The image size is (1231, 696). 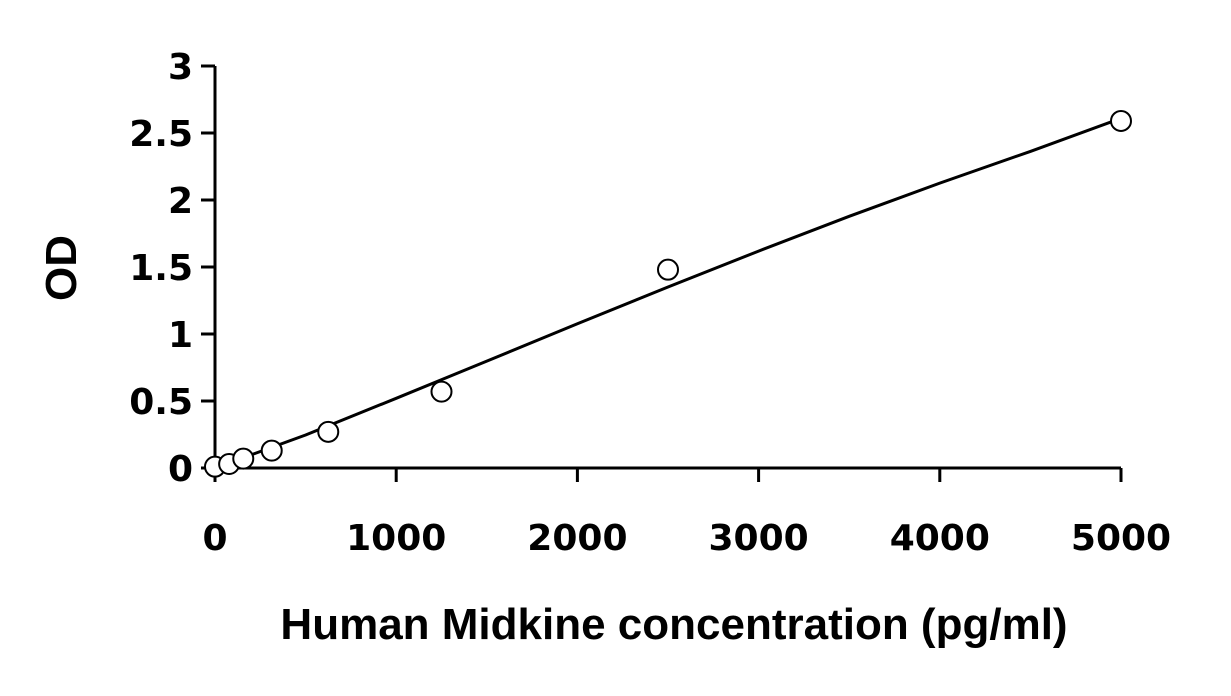 What do you see at coordinates (180, 201) in the screenshot?
I see `y-tick-label: 2` at bounding box center [180, 201].